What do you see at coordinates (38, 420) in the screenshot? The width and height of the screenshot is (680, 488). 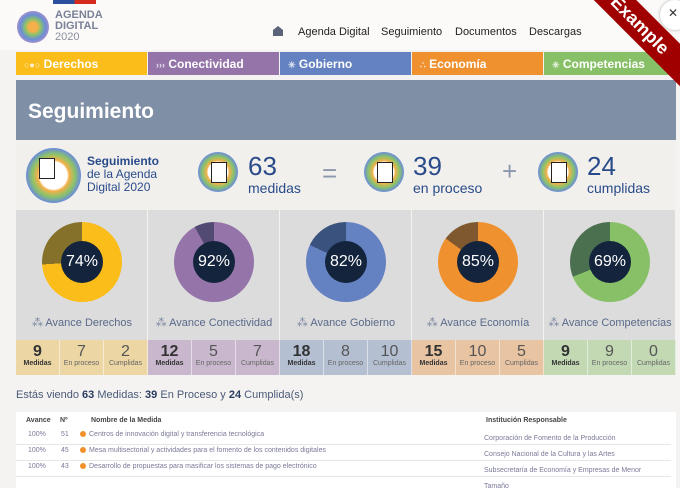 I see `col-avance: Avance` at bounding box center [38, 420].